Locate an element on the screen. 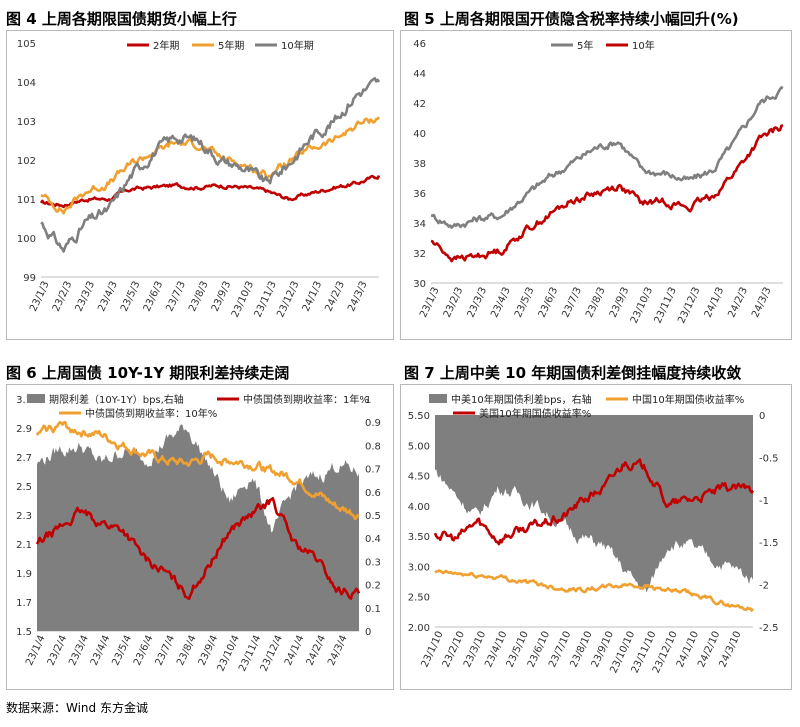 This screenshot has height=727, width=800. y-tick-label: 36 is located at coordinates (419, 194).